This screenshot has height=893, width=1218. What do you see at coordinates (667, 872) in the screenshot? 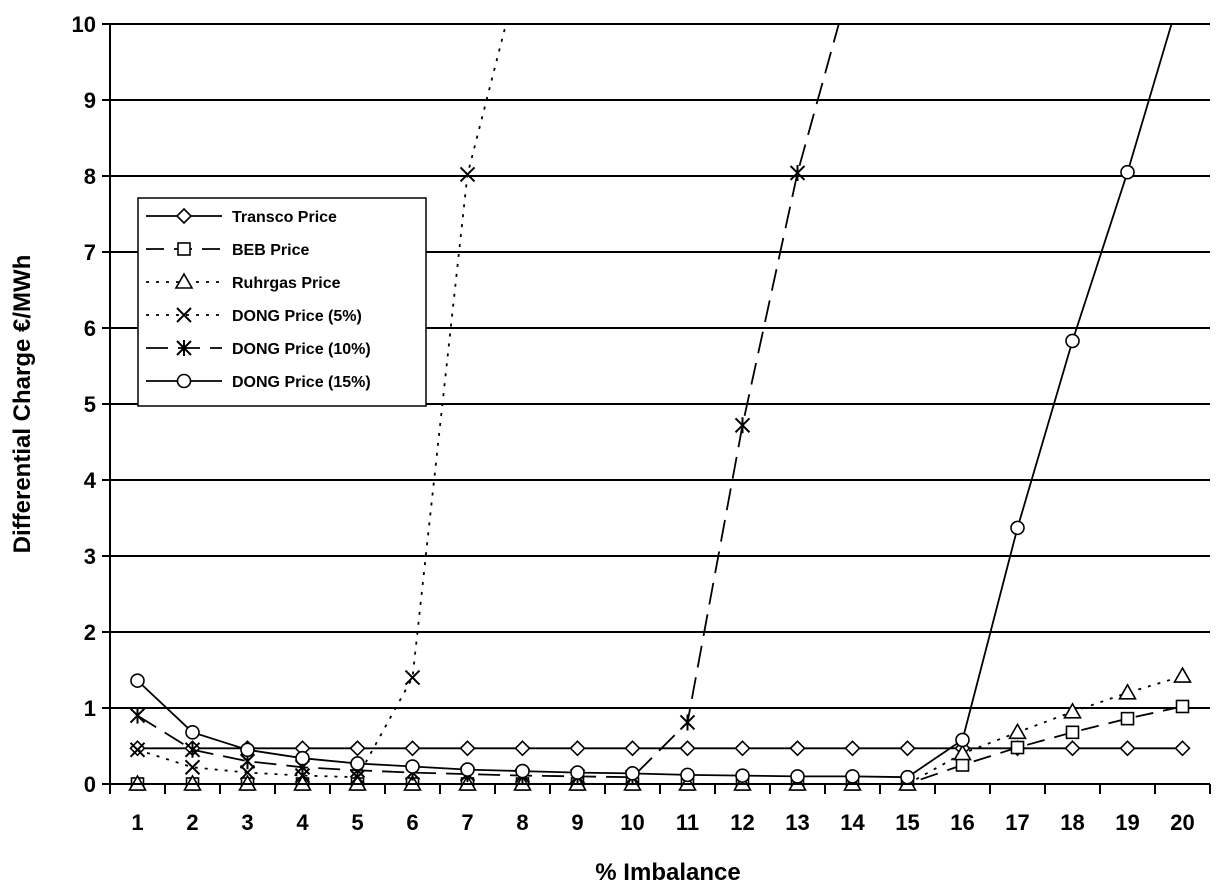
I see `x-axis-title: % Imbalance` at bounding box center [667, 872].